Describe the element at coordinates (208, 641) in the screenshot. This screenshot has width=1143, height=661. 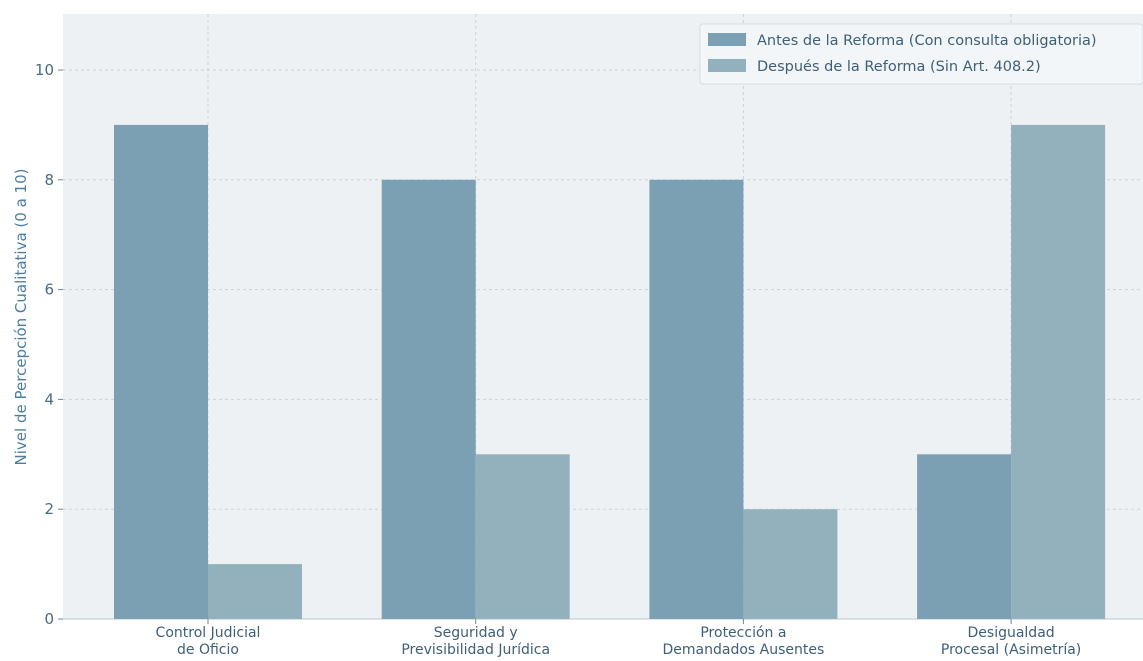
I see `x-tick-label: Control Judicial de Oficio` at that location.